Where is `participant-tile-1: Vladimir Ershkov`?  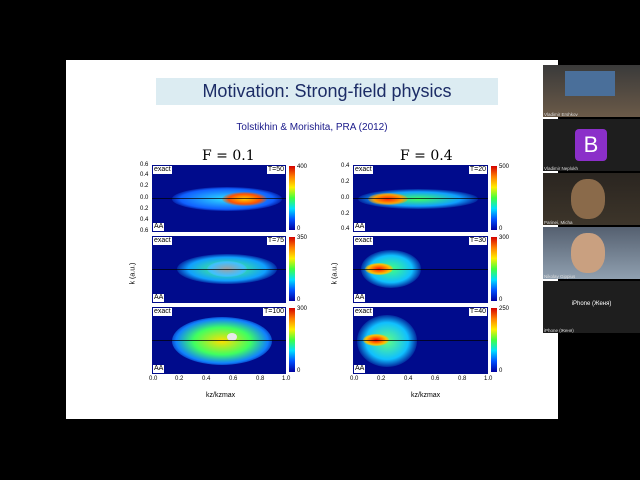 participant-tile-1: Vladimir Ershkov is located at coordinates (591, 91).